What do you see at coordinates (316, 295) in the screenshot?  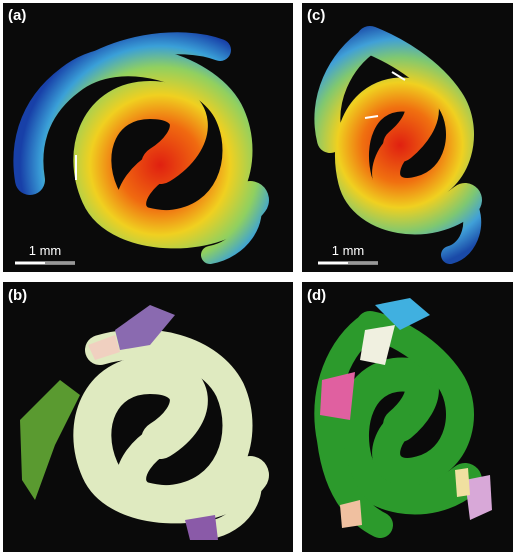 I see `panel-label: (d)` at bounding box center [316, 295].